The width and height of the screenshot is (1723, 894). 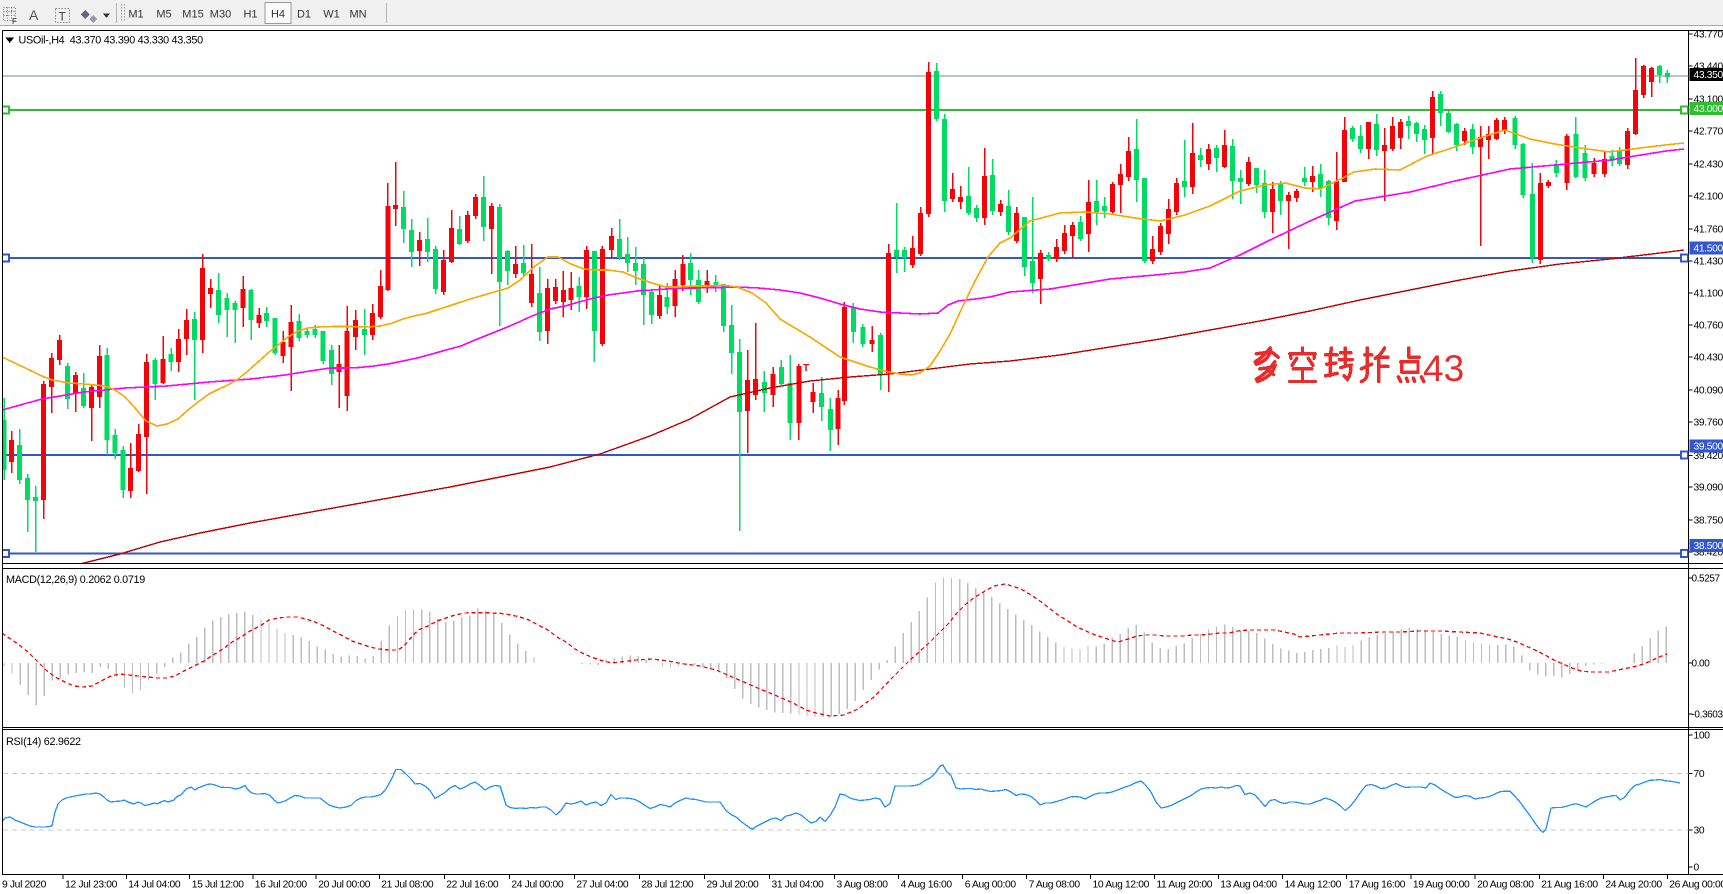 What do you see at coordinates (602, 885) in the screenshot?
I see `svg-text: 27 Jul 04:00` at bounding box center [602, 885].